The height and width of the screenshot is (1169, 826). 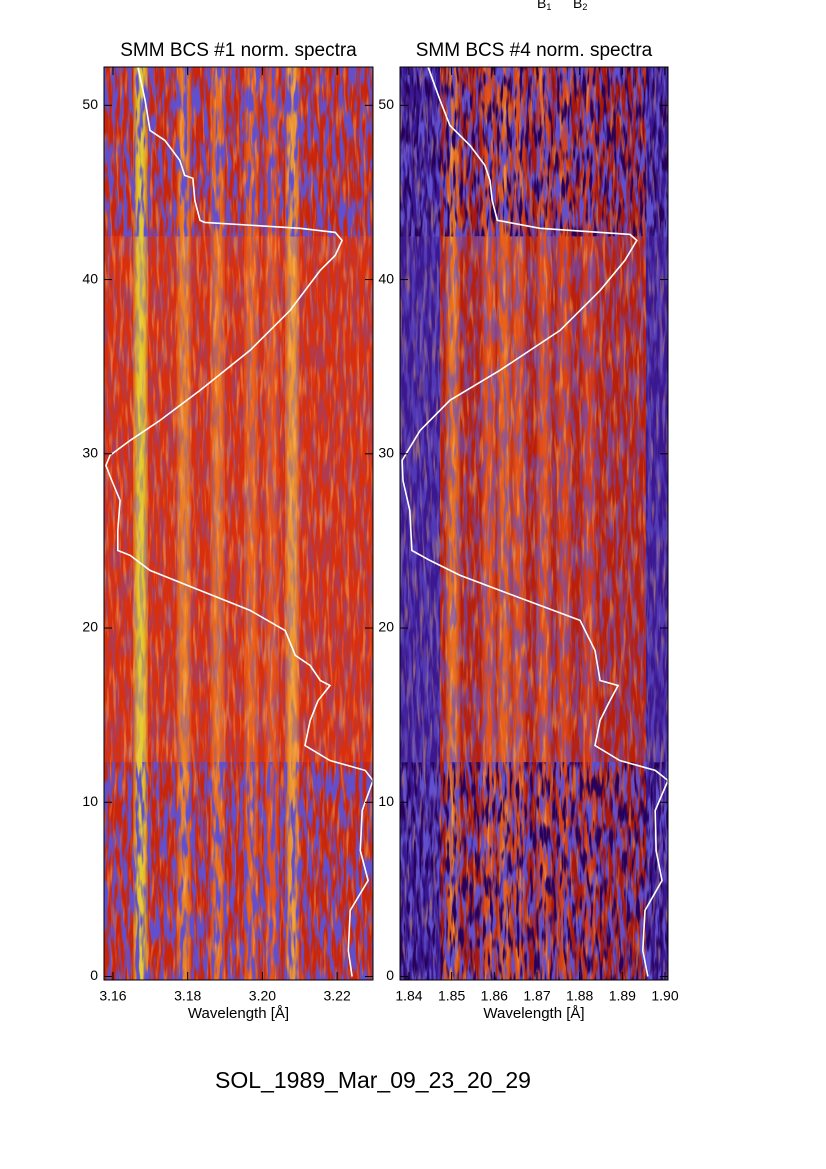 What do you see at coordinates (373, 1080) in the screenshot?
I see `footer-title: SOL_1989_Mar_09_23_20_29` at bounding box center [373, 1080].